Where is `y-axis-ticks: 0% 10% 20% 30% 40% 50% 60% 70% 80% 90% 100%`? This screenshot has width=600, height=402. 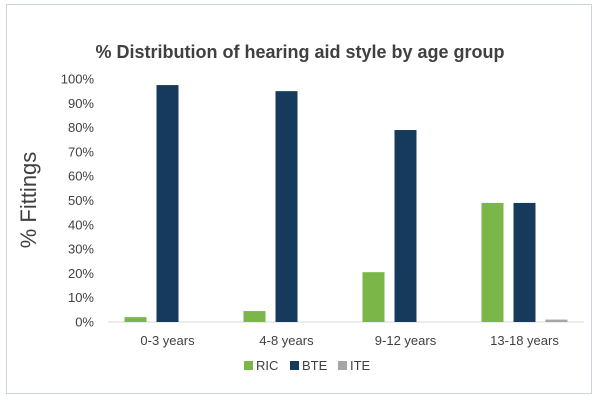 y-axis-ticks: 0% 10% 20% 30% 40% 50% 60% 70% 80% 90% 100% is located at coordinates (78, 201).